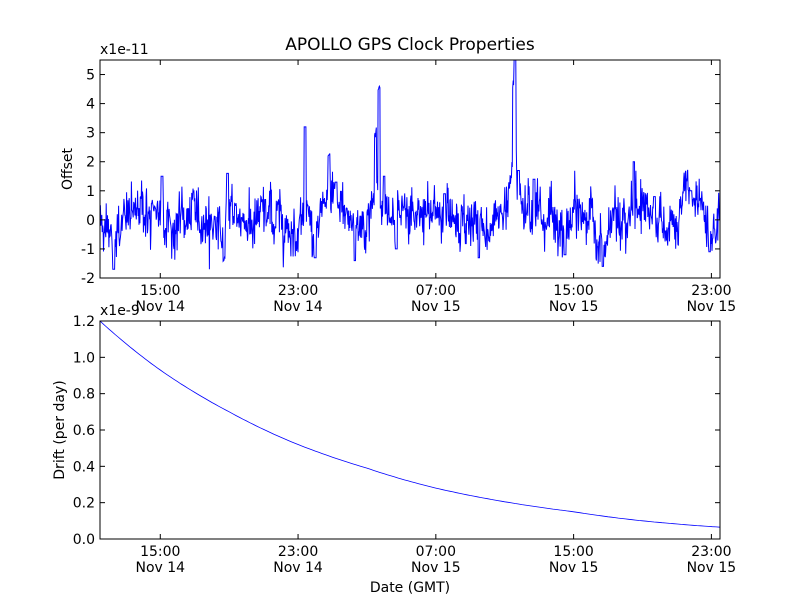 The image size is (800, 600). I want to click on drift-x-tick-time: 07:00, so click(436, 552).